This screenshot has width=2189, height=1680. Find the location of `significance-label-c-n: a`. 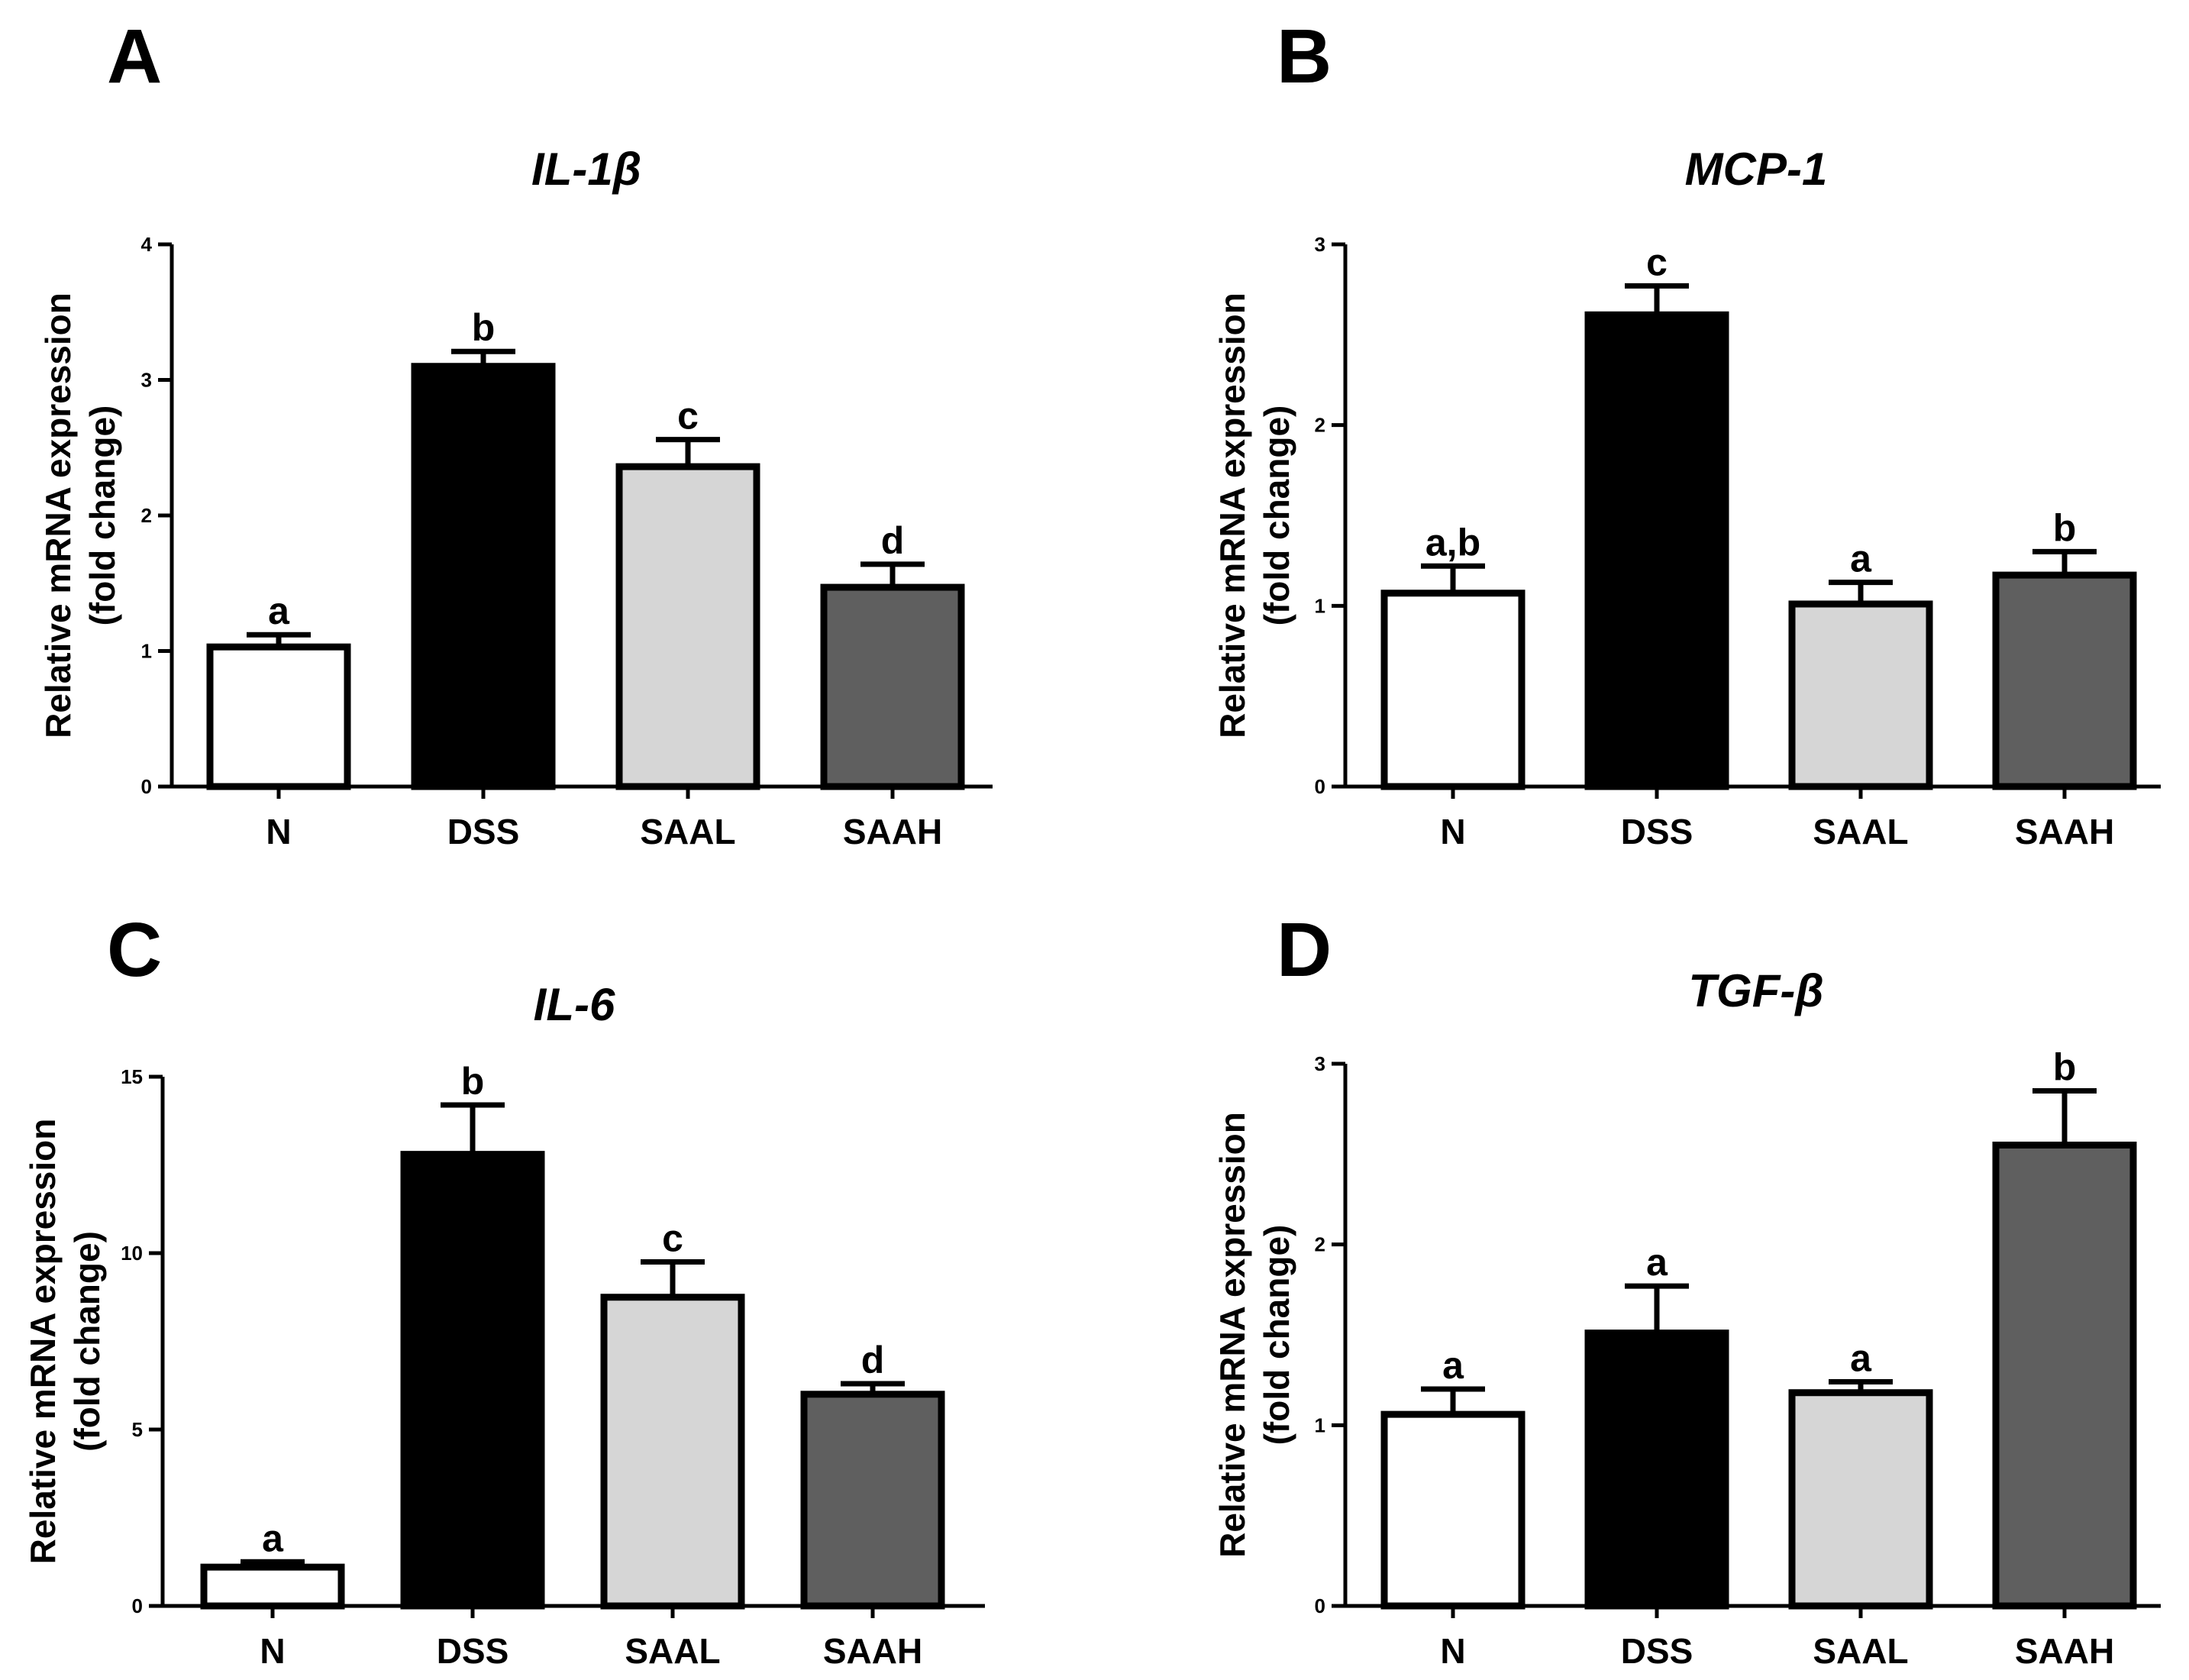

significance-label-c-n: a is located at coordinates (273, 1538).